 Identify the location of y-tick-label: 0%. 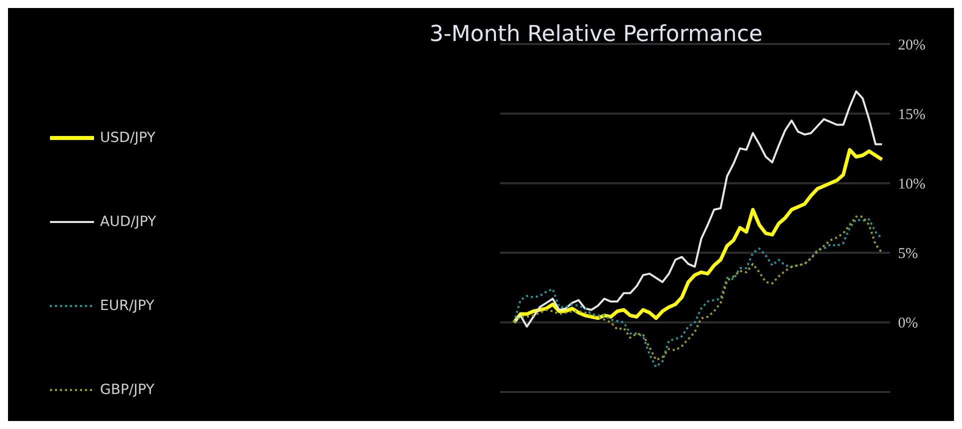
(908, 324).